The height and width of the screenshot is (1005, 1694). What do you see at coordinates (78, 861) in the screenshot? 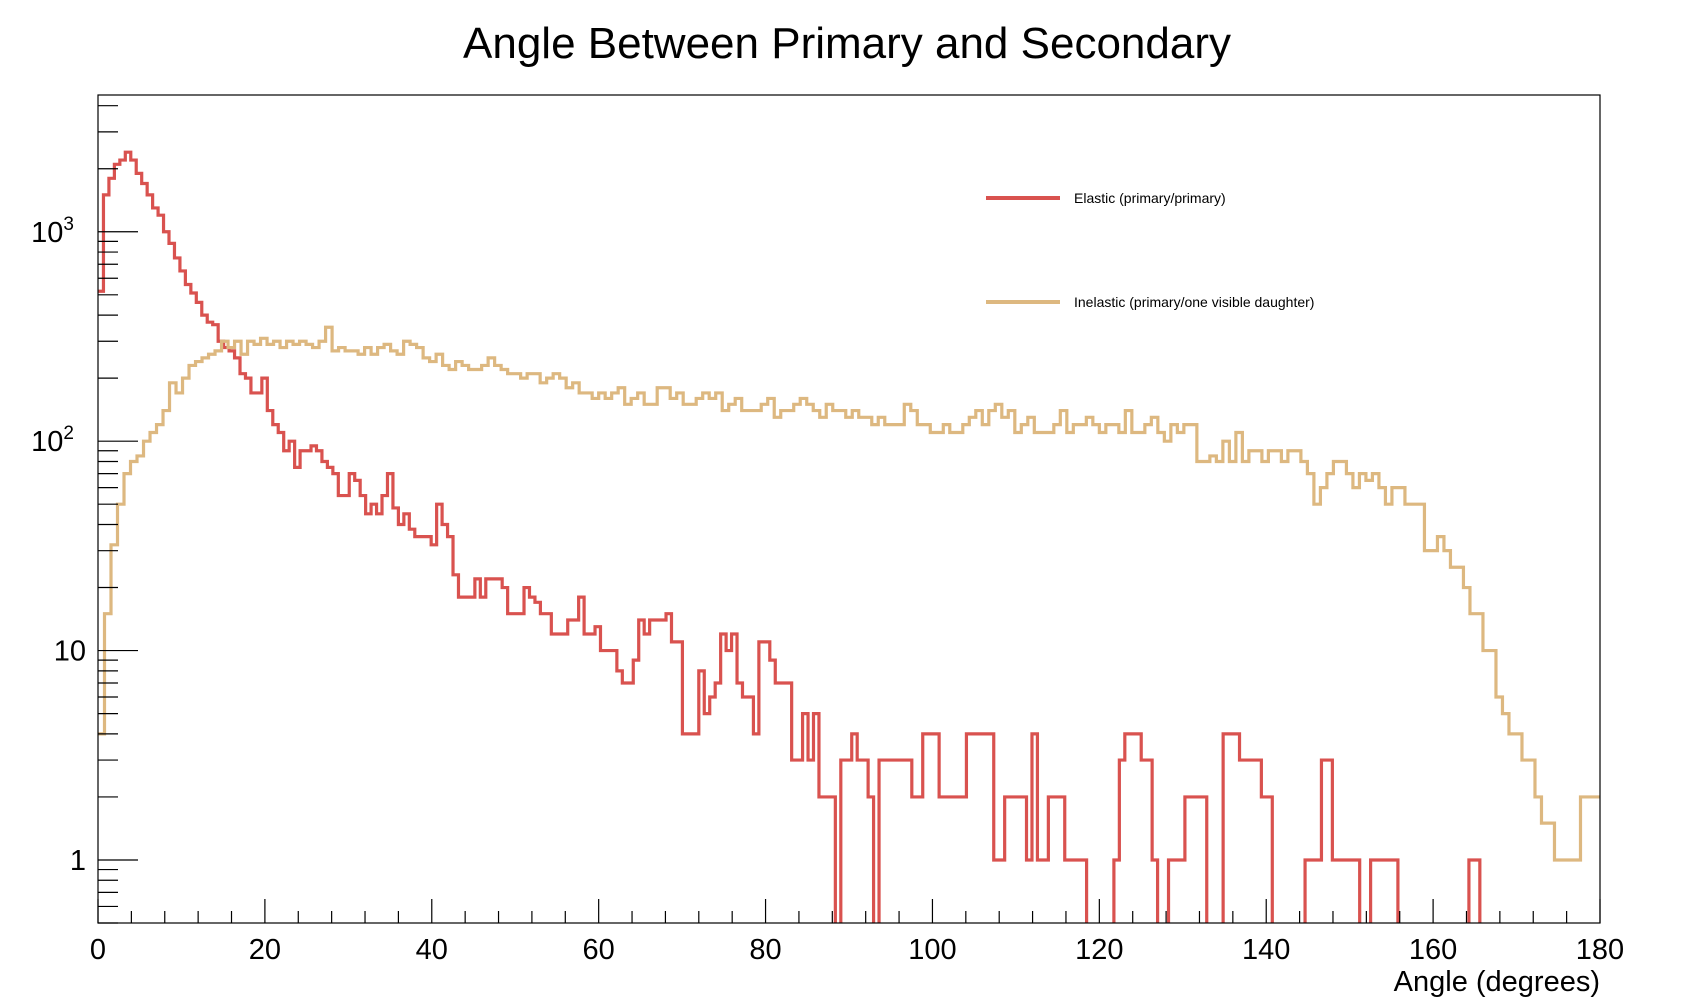
I see `y-tick-label: 1` at bounding box center [78, 861].